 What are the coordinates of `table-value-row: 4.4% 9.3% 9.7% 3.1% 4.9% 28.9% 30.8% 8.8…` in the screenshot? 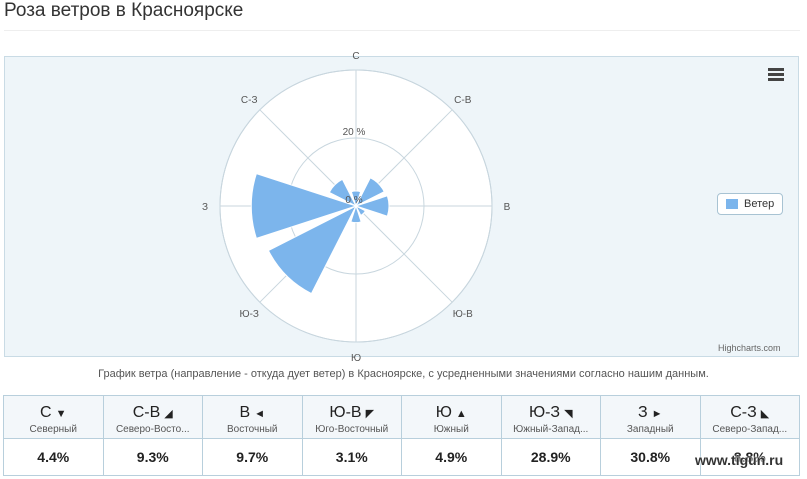 It's located at (401, 457).